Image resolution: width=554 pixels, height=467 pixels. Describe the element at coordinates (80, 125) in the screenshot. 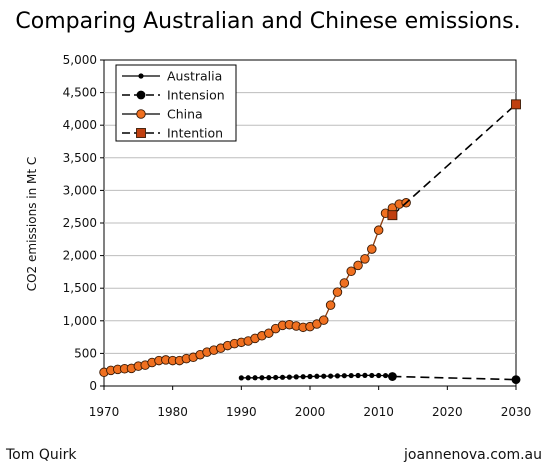

I see `y-tick-label: 4,000` at that location.